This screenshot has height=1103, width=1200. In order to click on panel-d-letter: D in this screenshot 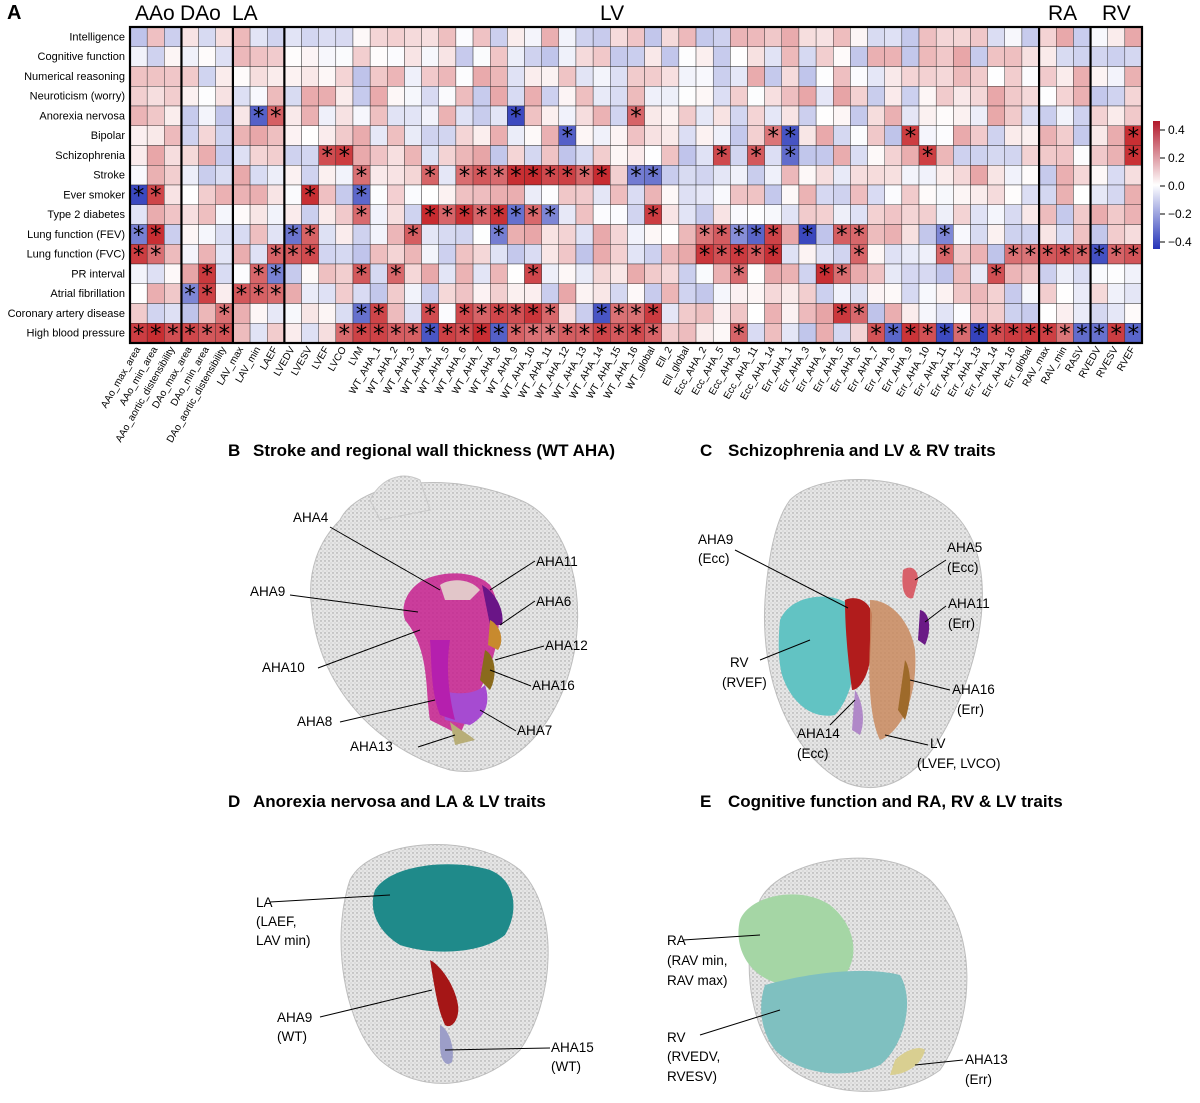, I will do `click(234, 801)`.